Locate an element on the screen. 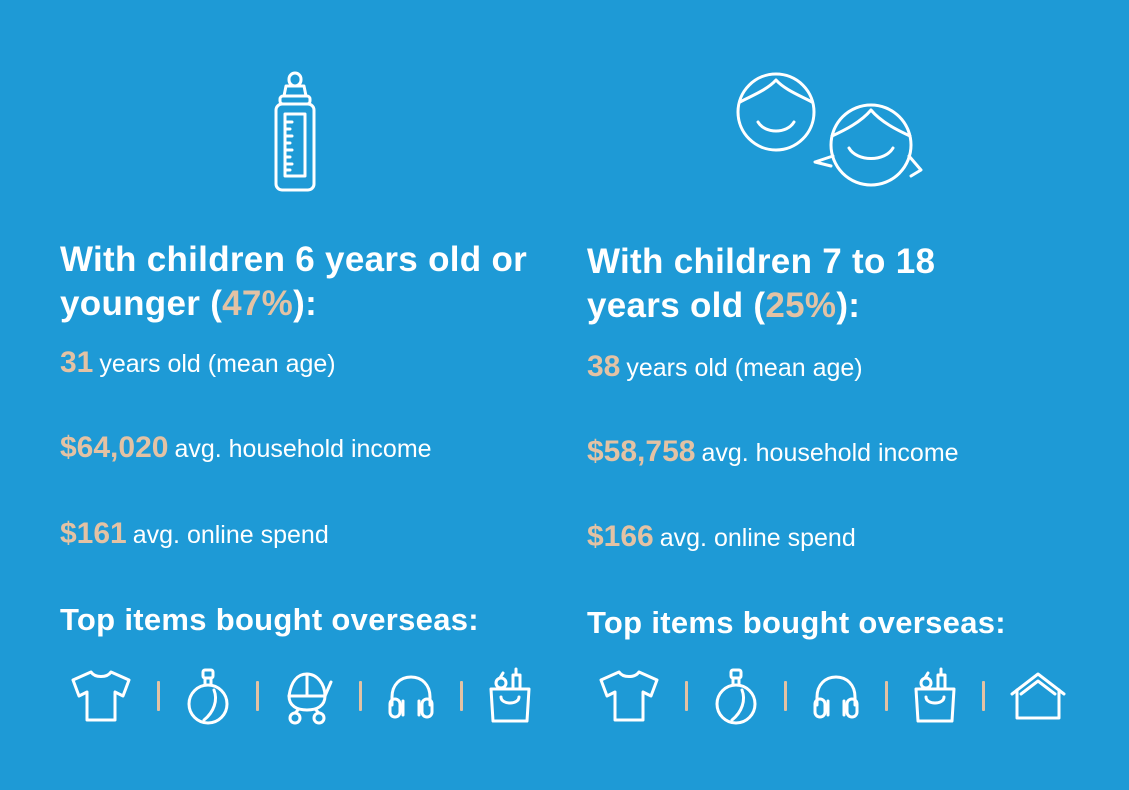 Image resolution: width=1129 pixels, height=790 pixels. household-income-stat: $64,020 avg. household income is located at coordinates (246, 448).